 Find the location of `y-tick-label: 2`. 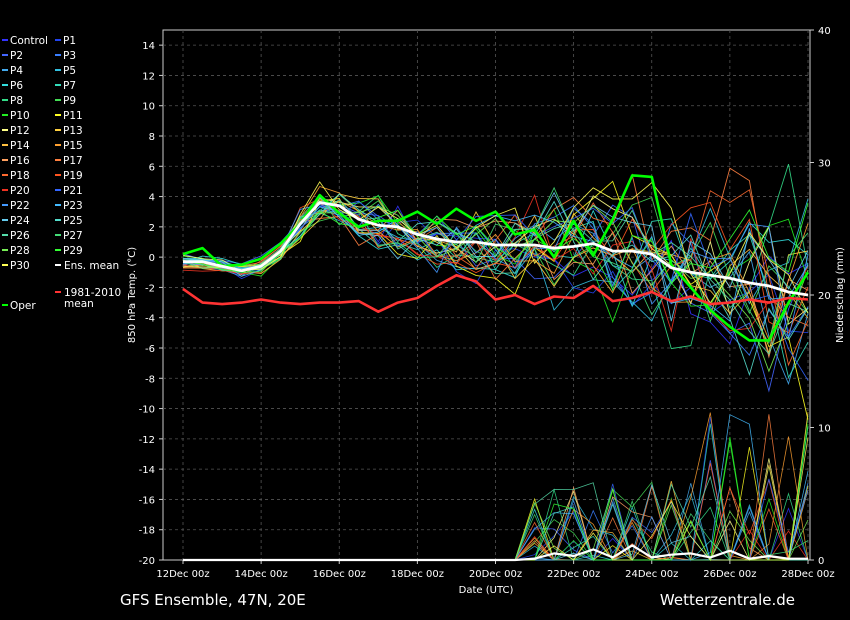

y-tick-label: 2 is located at coordinates (152, 228).